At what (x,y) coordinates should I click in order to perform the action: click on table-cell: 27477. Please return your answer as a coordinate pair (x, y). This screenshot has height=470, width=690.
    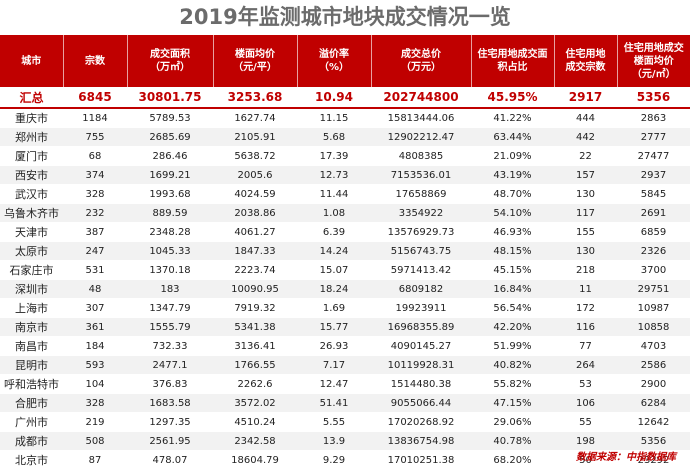
    Looking at the image, I should click on (653, 156).